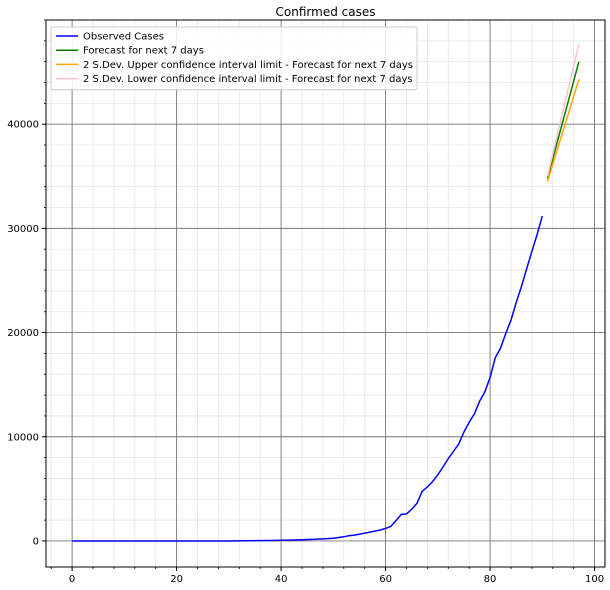 The width and height of the screenshot is (610, 590). I want to click on y-tick-label: 10000, so click(23, 437).